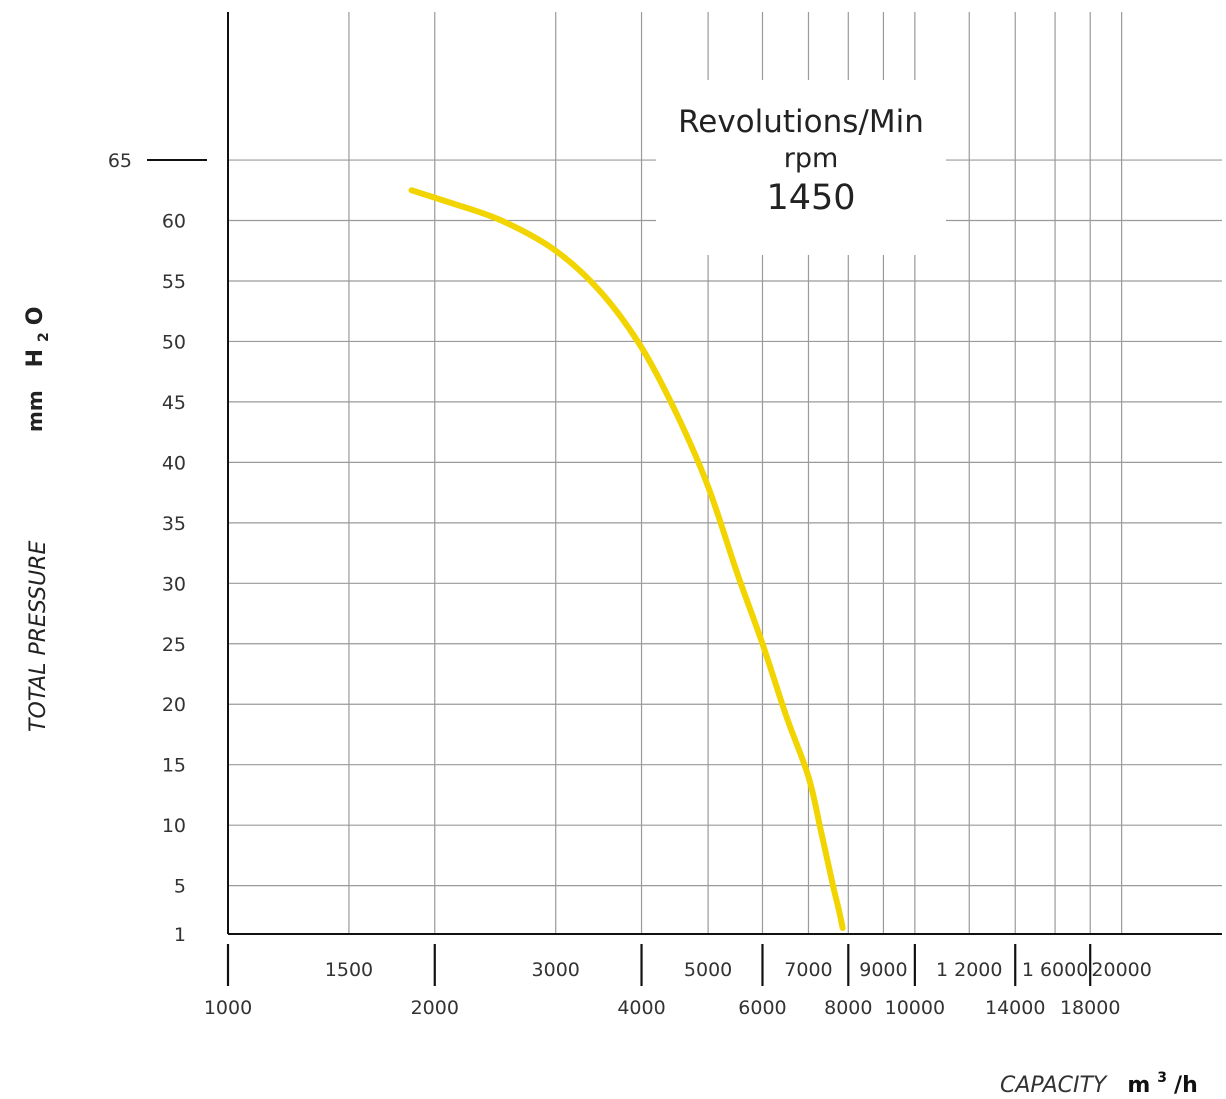  Describe the element at coordinates (174, 463) in the screenshot. I see `y-tick-label: 40` at that location.